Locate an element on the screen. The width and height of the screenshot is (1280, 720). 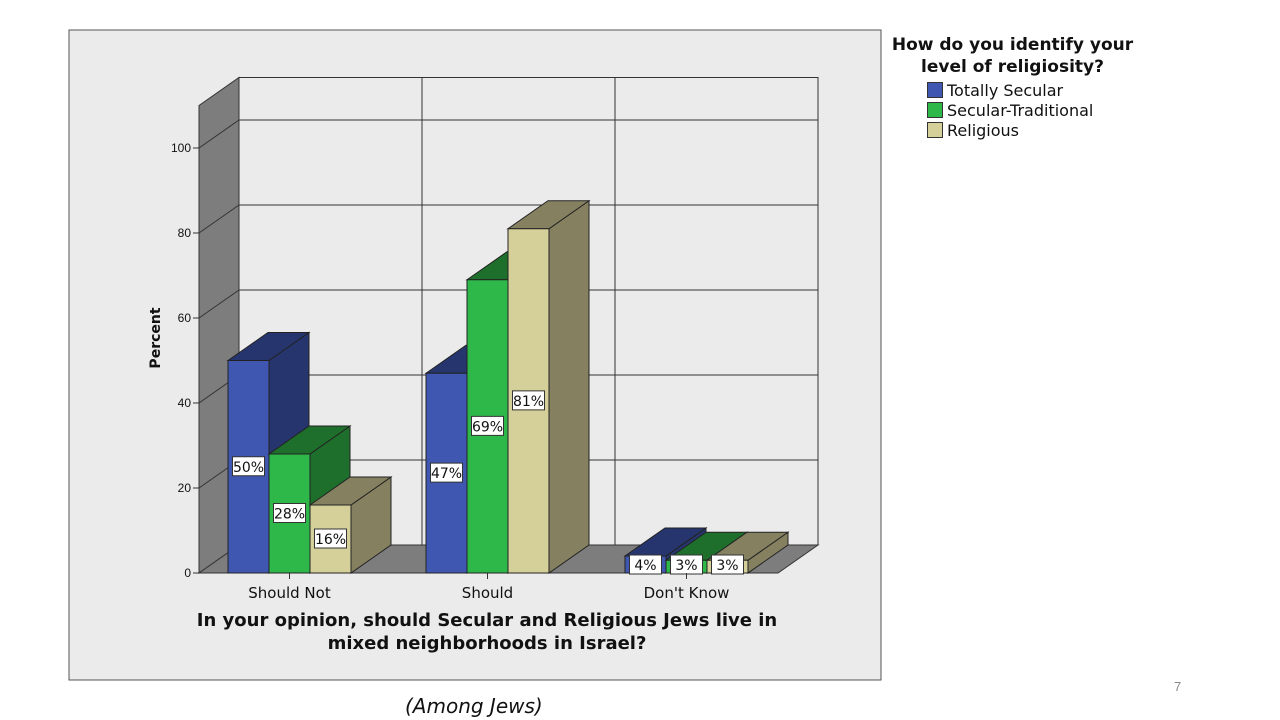
data-label: 16% is located at coordinates (330, 540).